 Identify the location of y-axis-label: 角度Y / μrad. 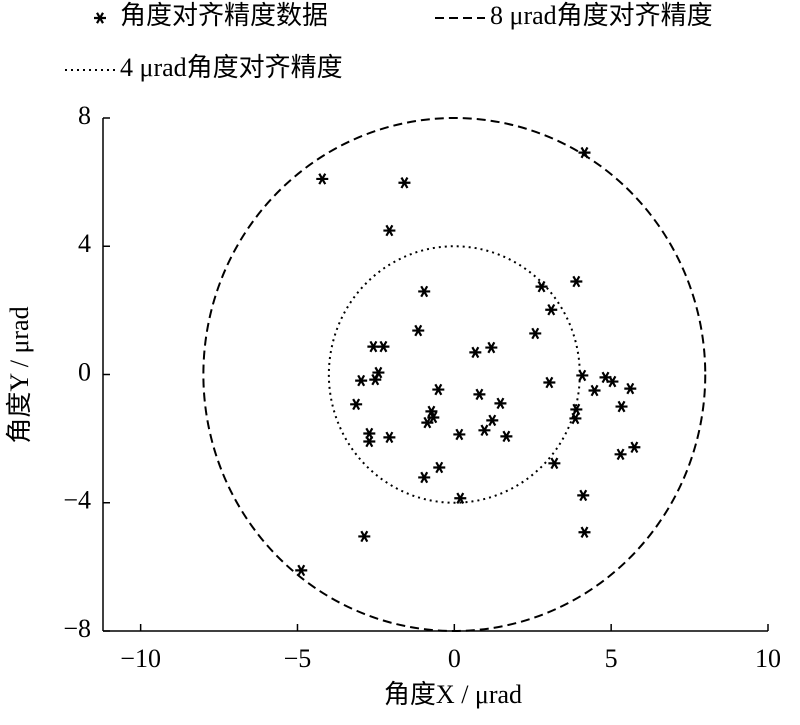
(19, 374).